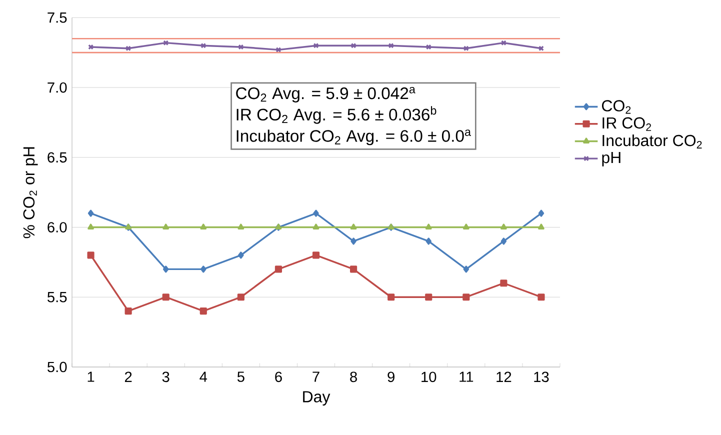  I want to click on y-tick-label: 7.5, so click(57, 17).